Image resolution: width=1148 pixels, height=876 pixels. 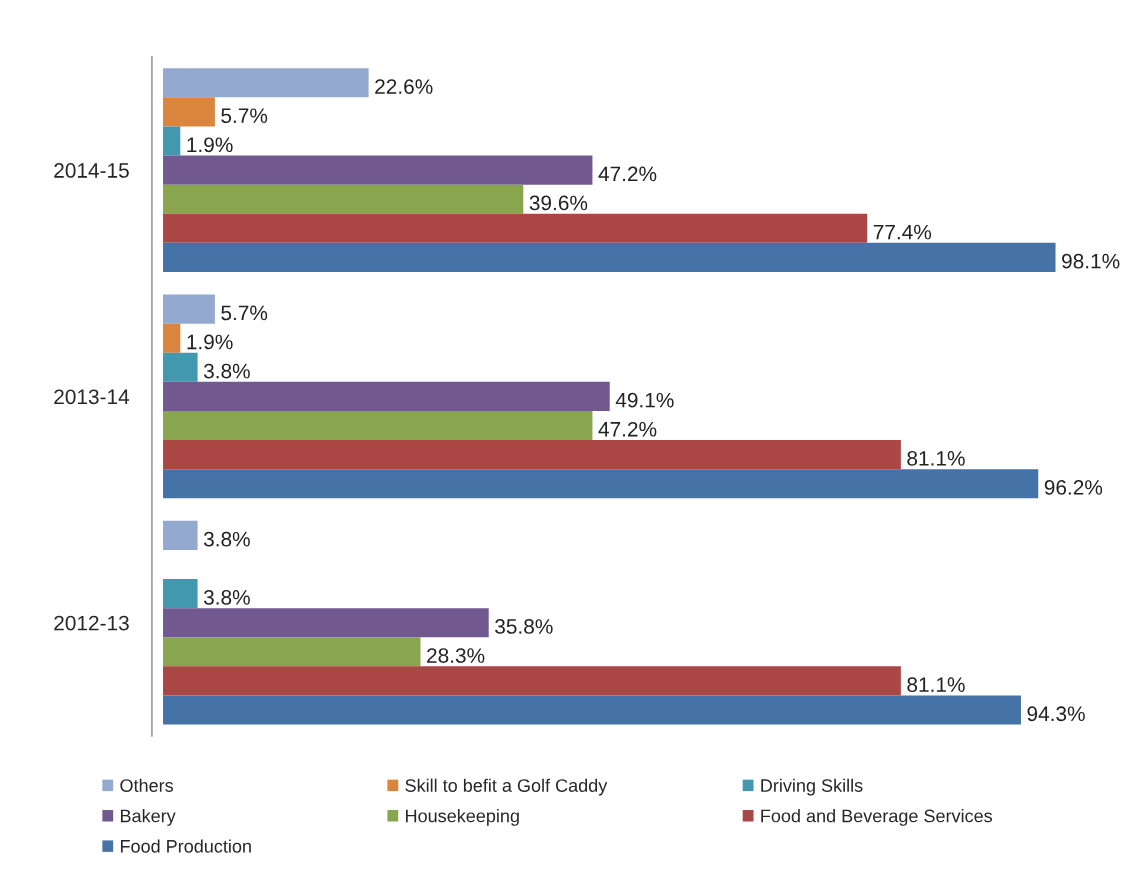 I want to click on y-tick-label: 2014-15, so click(x=91, y=170).